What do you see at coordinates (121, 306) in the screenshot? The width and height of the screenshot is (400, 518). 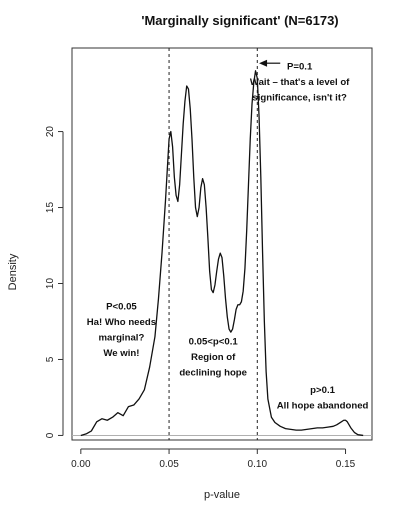 I see `annotation-line: P<0.05` at bounding box center [121, 306].